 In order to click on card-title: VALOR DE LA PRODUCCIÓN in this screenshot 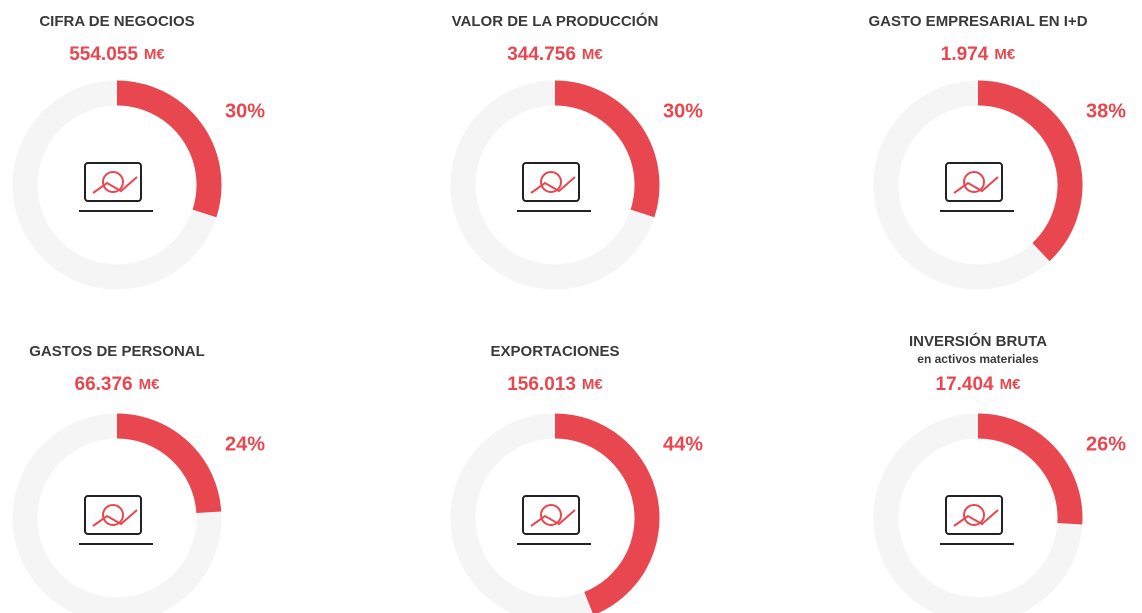, I will do `click(555, 21)`.